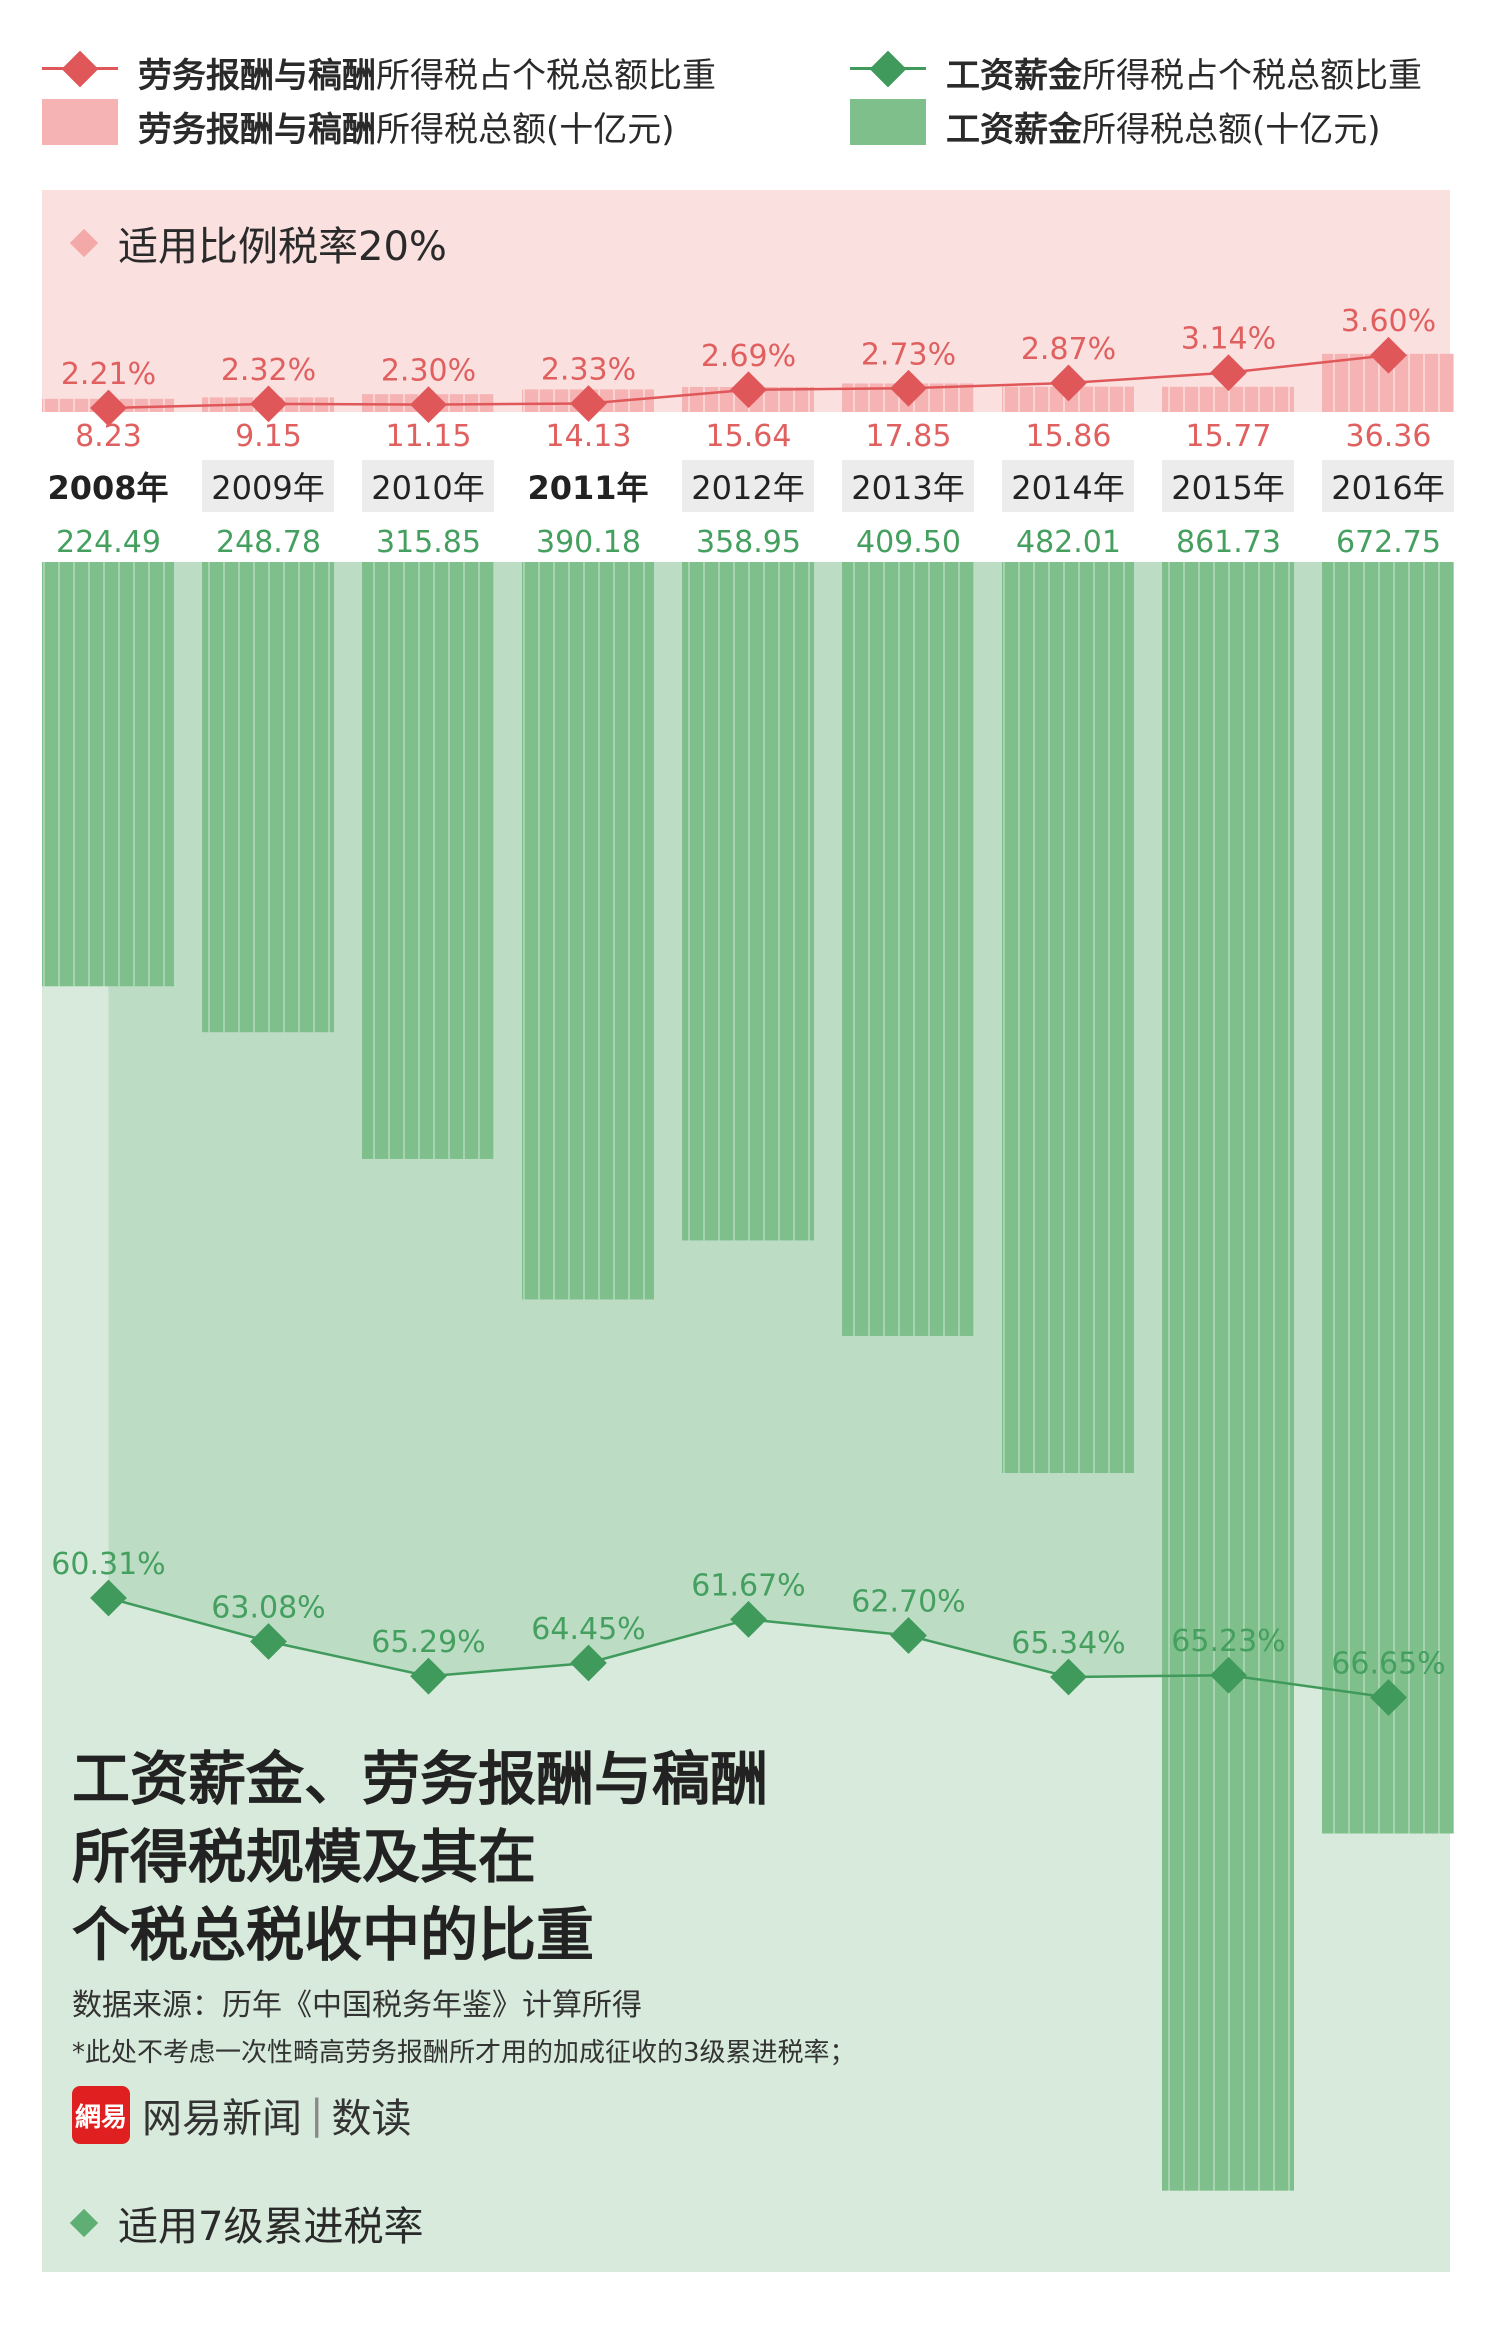  What do you see at coordinates (888, 122) in the screenshot?
I see `legend-green-bar-swatch` at bounding box center [888, 122].